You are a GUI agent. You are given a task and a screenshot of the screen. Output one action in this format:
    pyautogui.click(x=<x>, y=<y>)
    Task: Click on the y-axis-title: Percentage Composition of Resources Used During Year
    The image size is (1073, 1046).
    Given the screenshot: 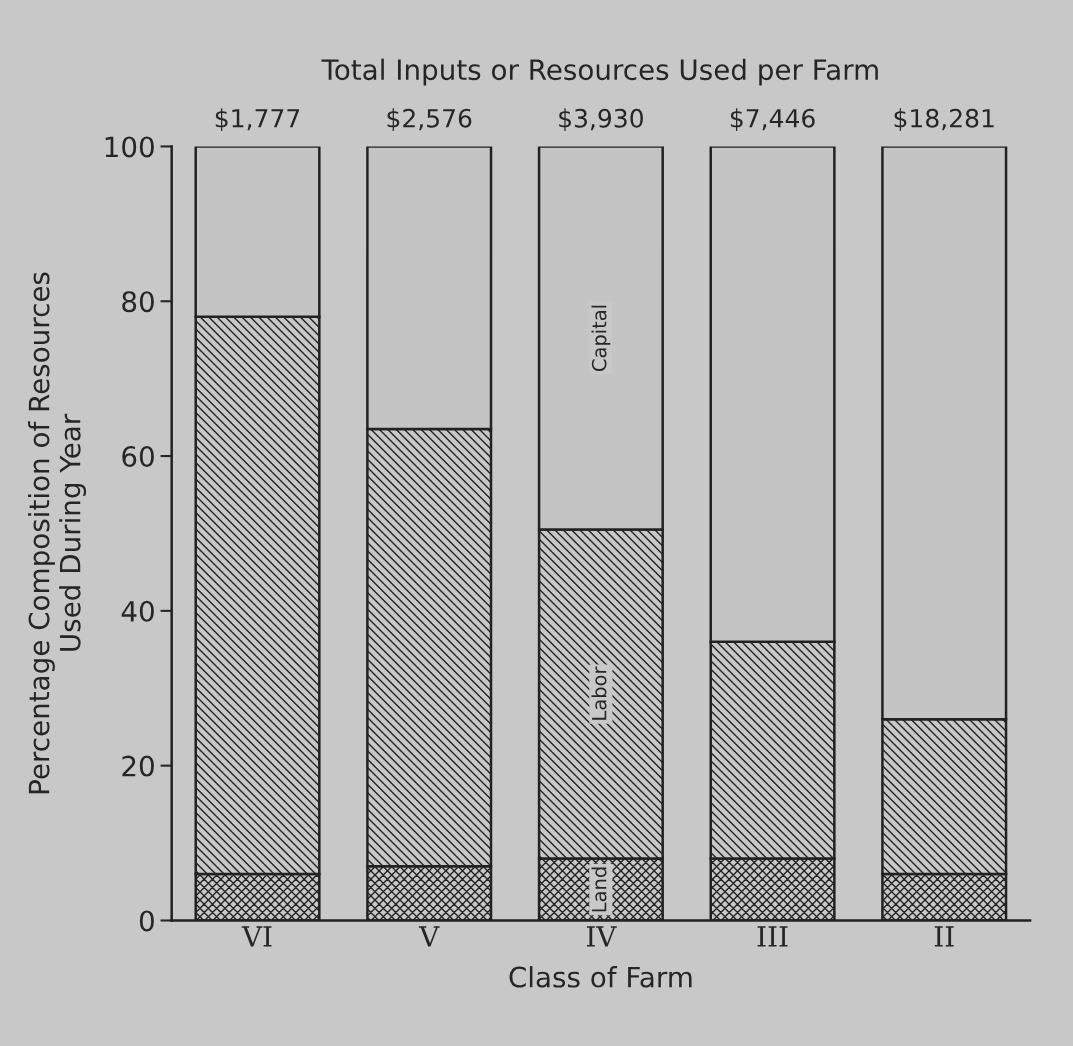 What is the action you would take?
    pyautogui.click(x=57, y=533)
    